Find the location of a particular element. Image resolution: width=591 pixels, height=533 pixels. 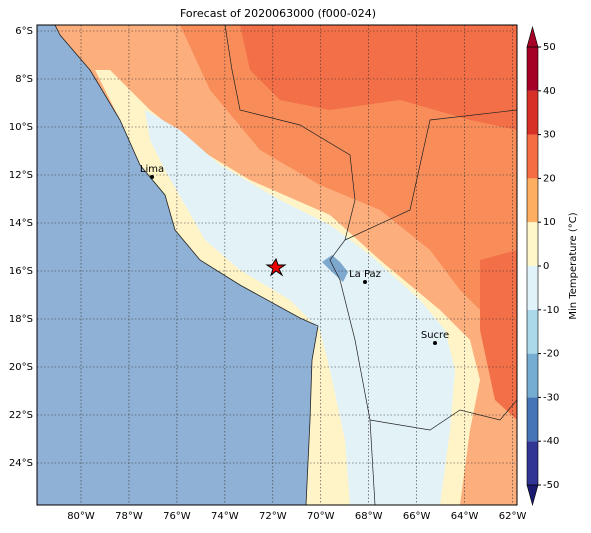

lon-tick-label: 64°W is located at coordinates (465, 516).